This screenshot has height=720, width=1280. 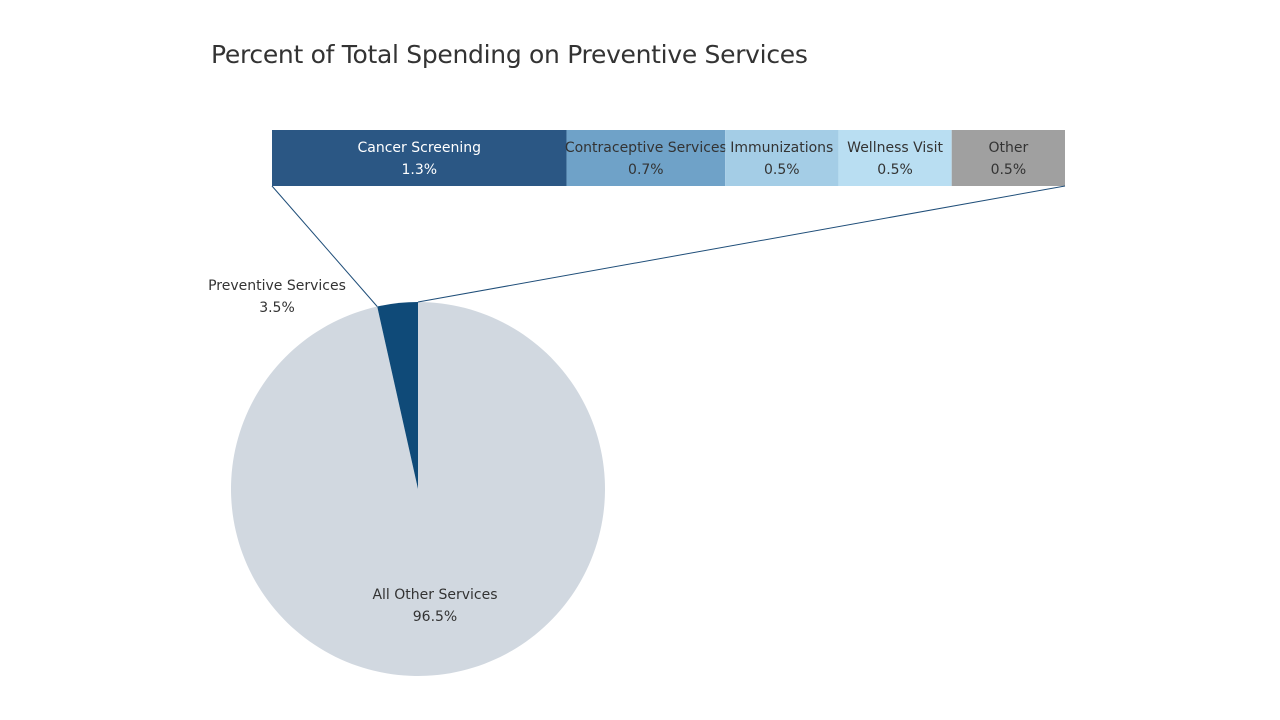 I want to click on bar-value-wellness-visit: 0.5%, so click(x=895, y=170).